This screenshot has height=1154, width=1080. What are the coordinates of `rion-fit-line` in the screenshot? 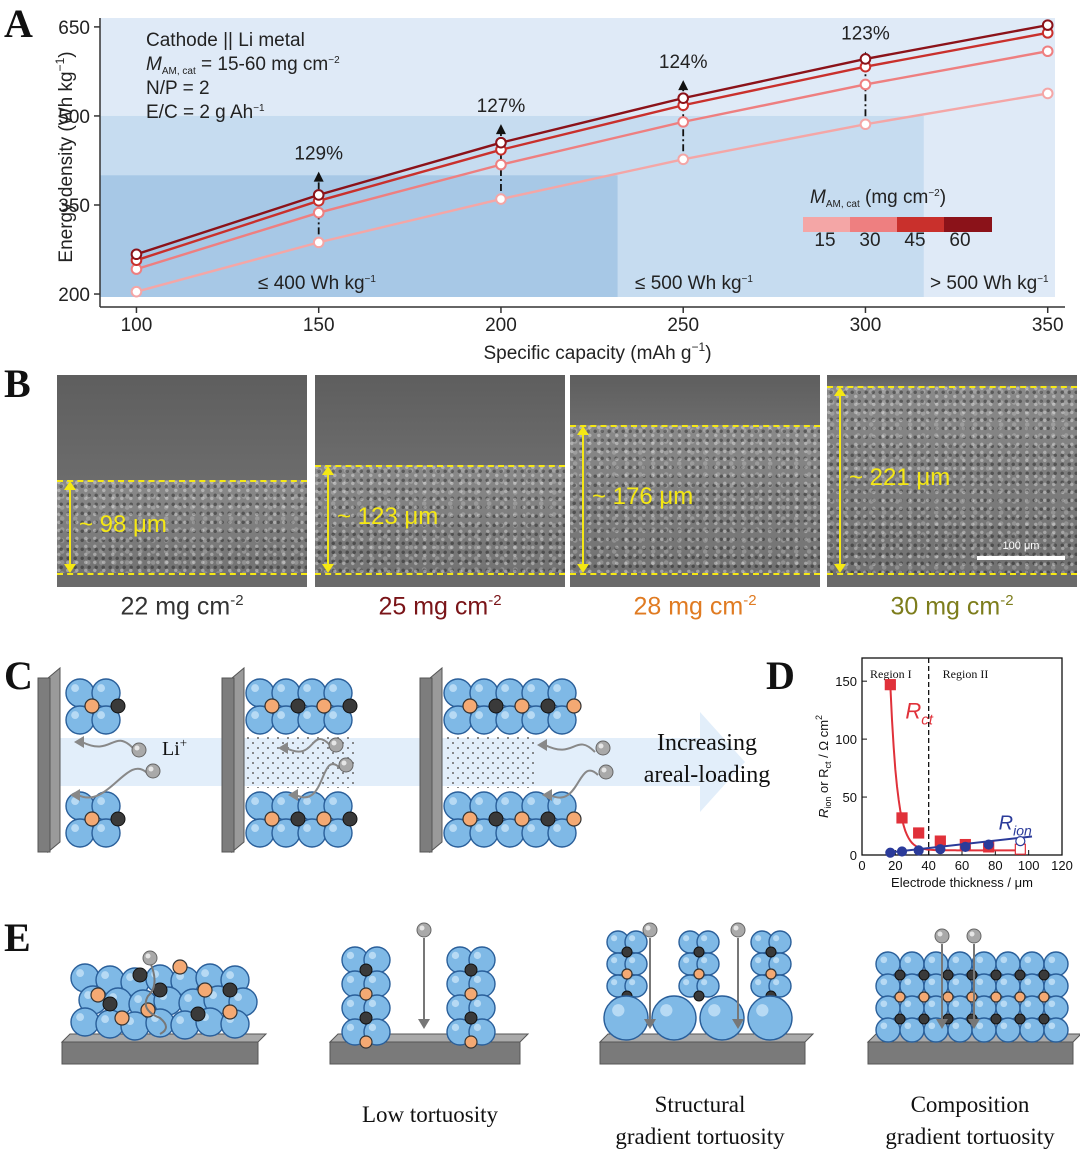 It's located at (959, 844).